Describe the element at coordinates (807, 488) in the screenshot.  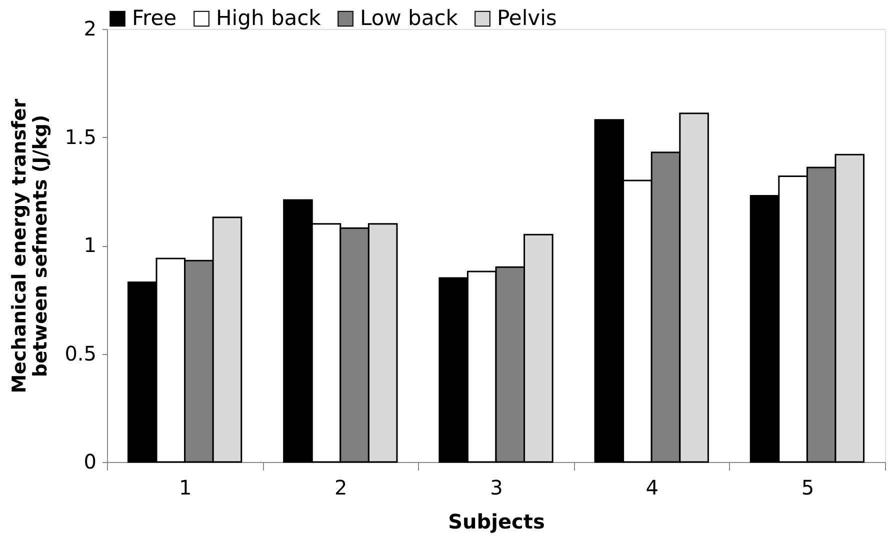
I see `x-tick-label: 5` at that location.